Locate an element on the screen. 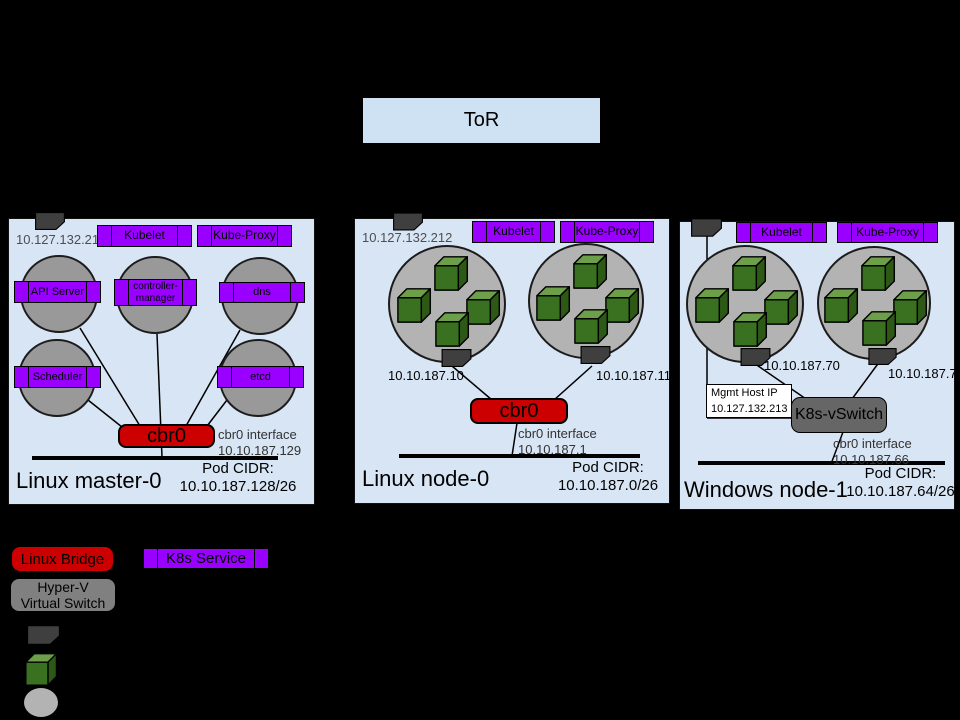  etcd-label: etcd is located at coordinates (260, 376).